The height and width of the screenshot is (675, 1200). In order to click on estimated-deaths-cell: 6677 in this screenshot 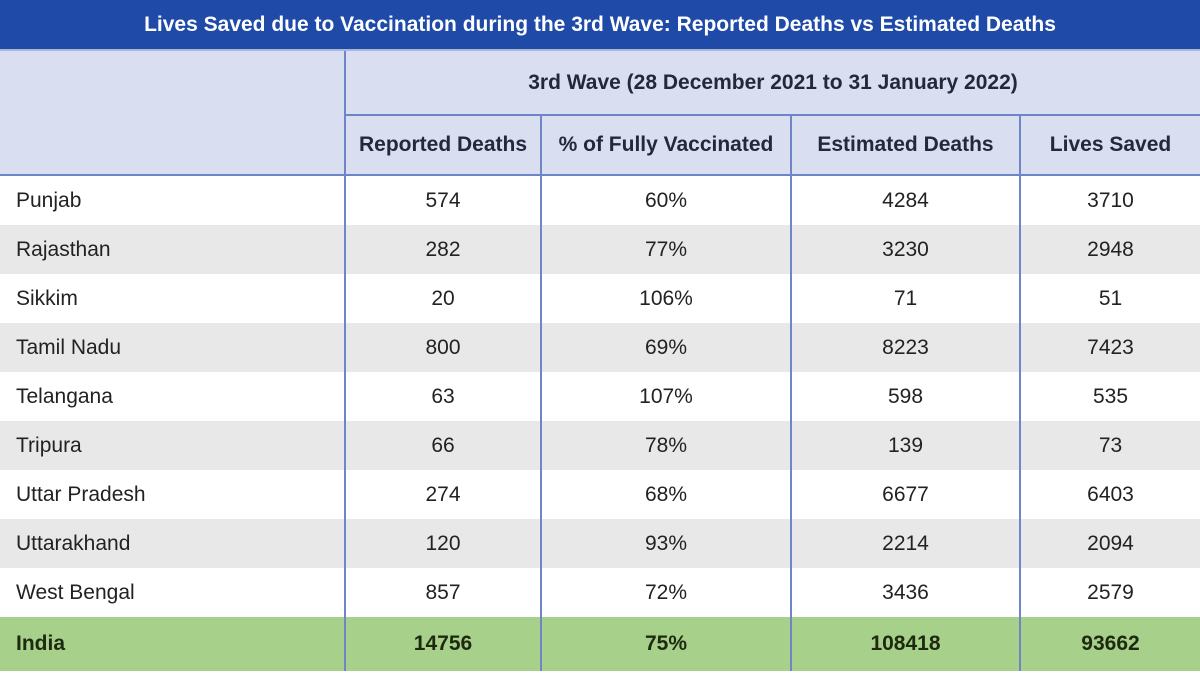, I will do `click(905, 494)`.